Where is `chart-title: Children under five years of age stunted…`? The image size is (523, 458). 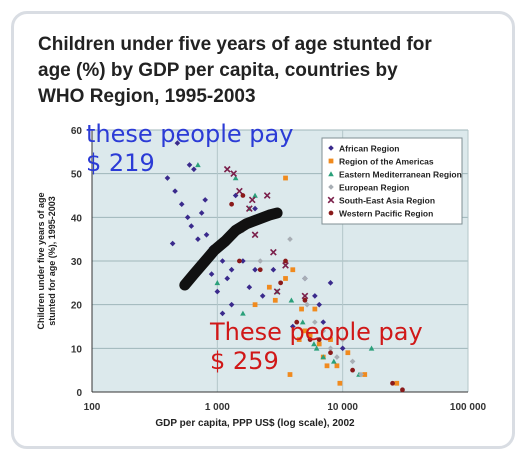
chart-title: Children under five years of age stunted… is located at coordinates (258, 71).